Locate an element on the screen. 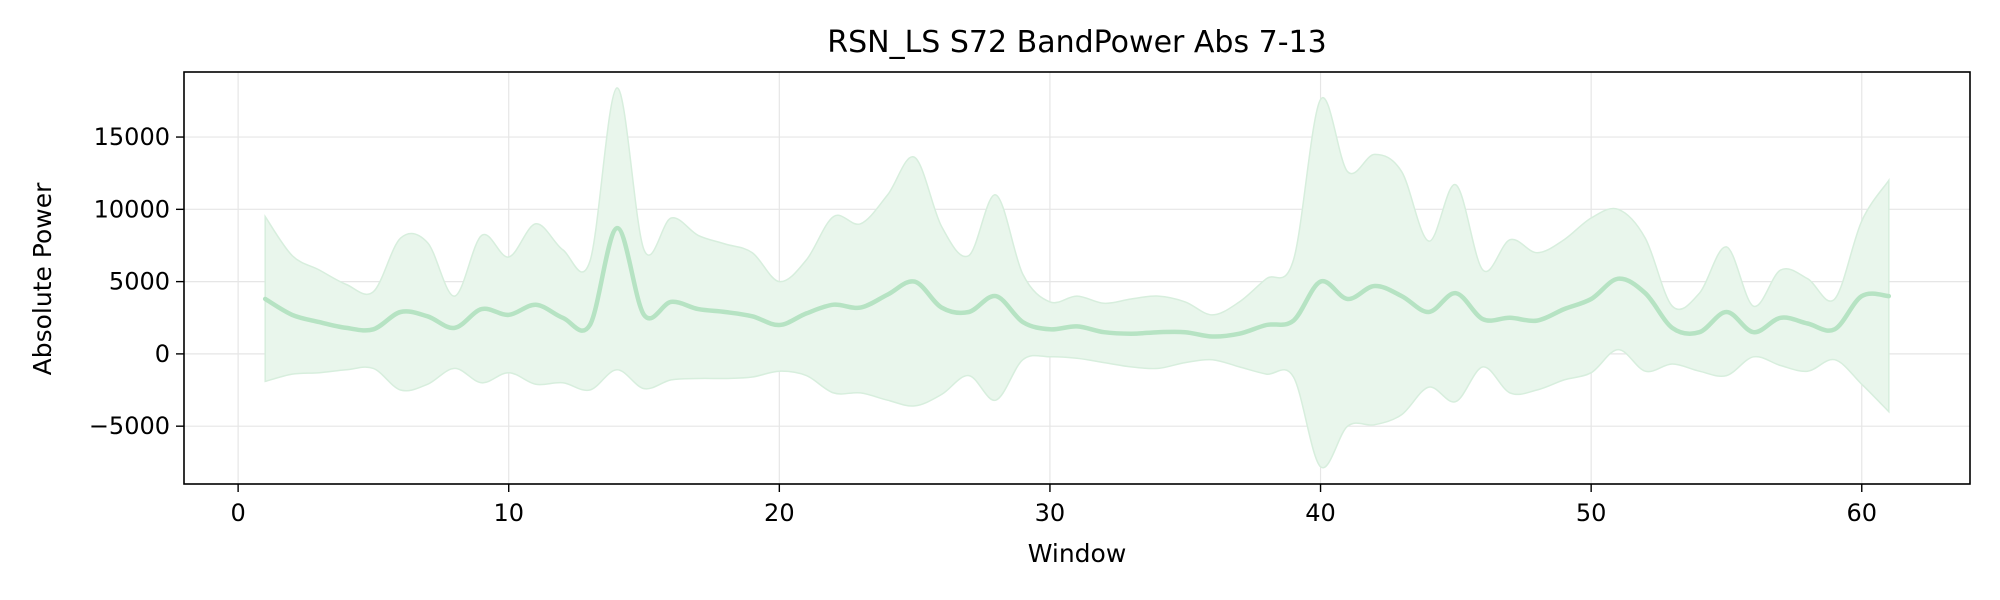  y-tick-label: 10000 is located at coordinates (132, 209).